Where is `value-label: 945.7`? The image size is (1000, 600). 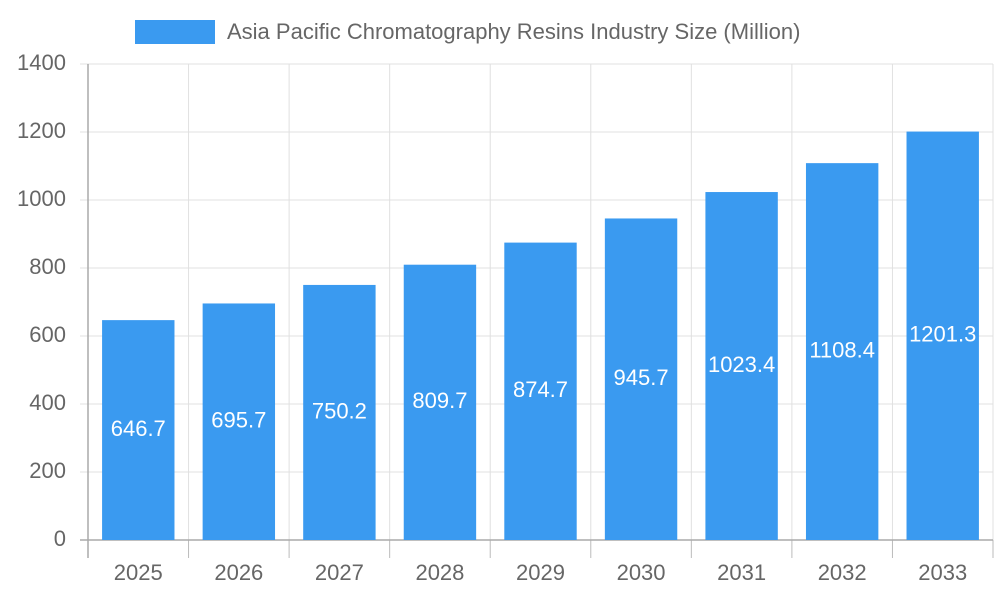 value-label: 945.7 is located at coordinates (641, 377).